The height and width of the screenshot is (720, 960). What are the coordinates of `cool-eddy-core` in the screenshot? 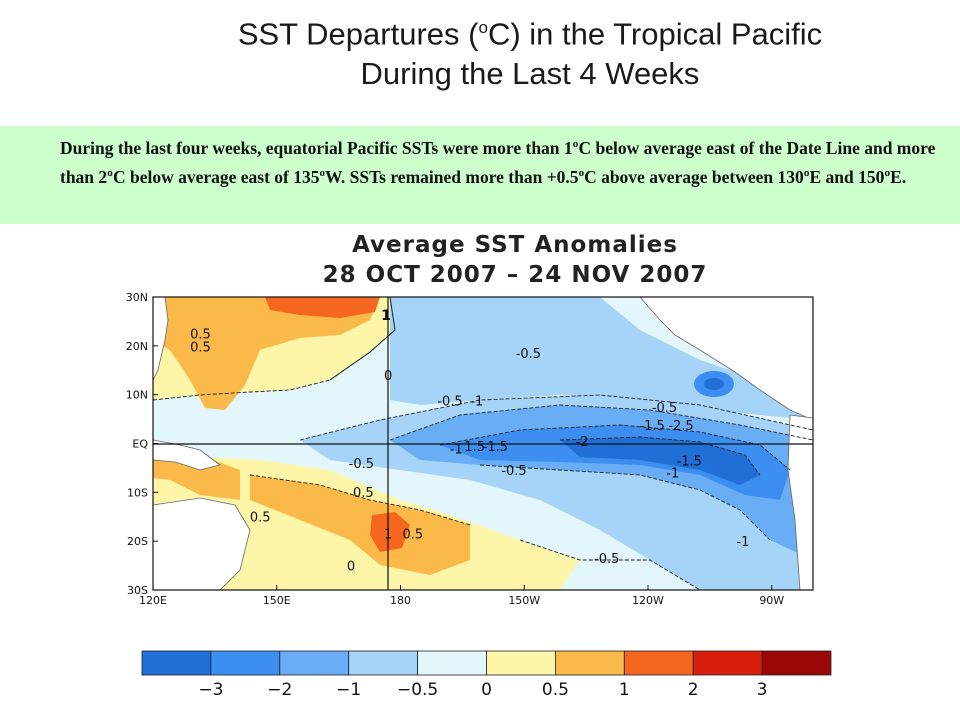 It's located at (714, 384).